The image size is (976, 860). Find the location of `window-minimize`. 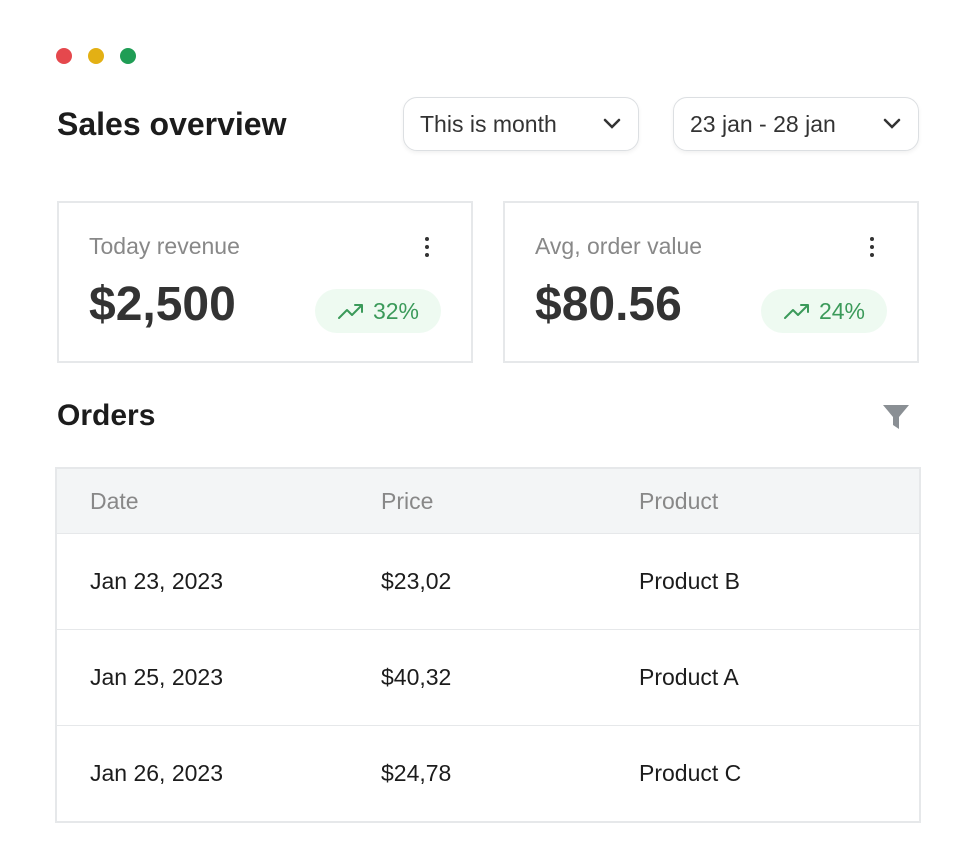

window-minimize is located at coordinates (96, 56).